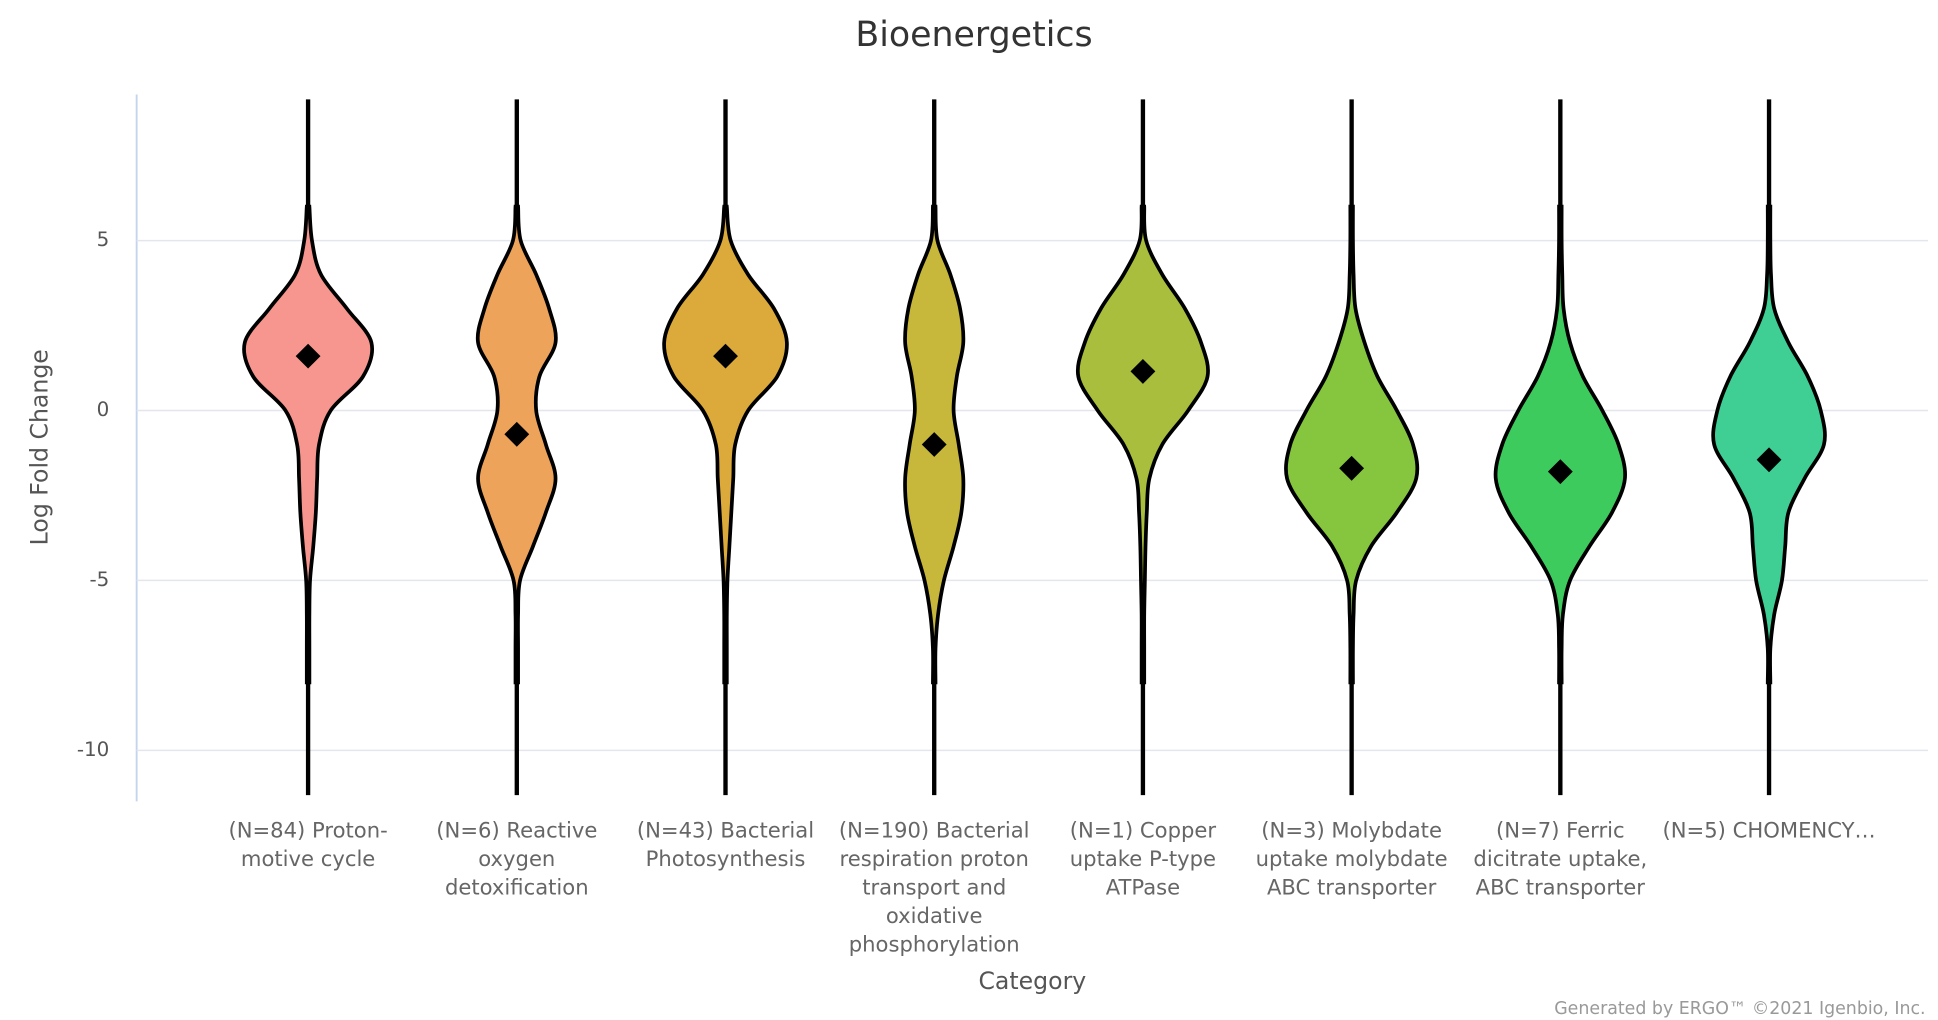 The height and width of the screenshot is (1020, 1938). Describe the element at coordinates (93, 749) in the screenshot. I see `y-tick-label: -10` at that location.